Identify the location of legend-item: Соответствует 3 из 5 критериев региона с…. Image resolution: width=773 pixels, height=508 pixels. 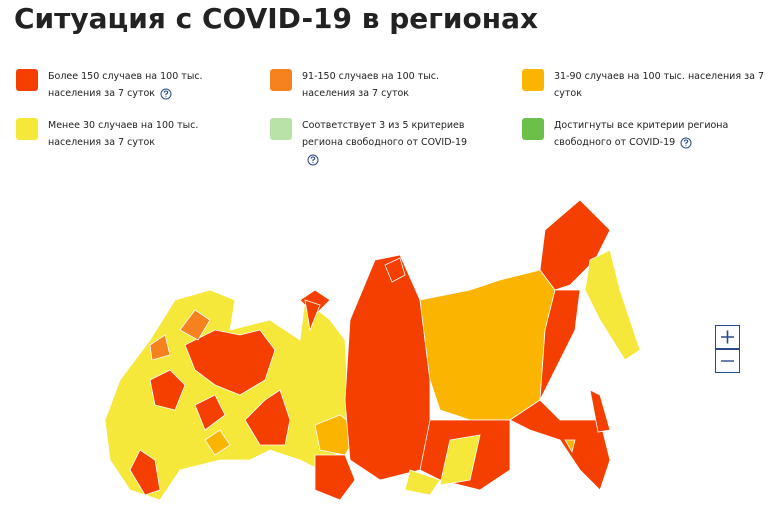
(373, 142).